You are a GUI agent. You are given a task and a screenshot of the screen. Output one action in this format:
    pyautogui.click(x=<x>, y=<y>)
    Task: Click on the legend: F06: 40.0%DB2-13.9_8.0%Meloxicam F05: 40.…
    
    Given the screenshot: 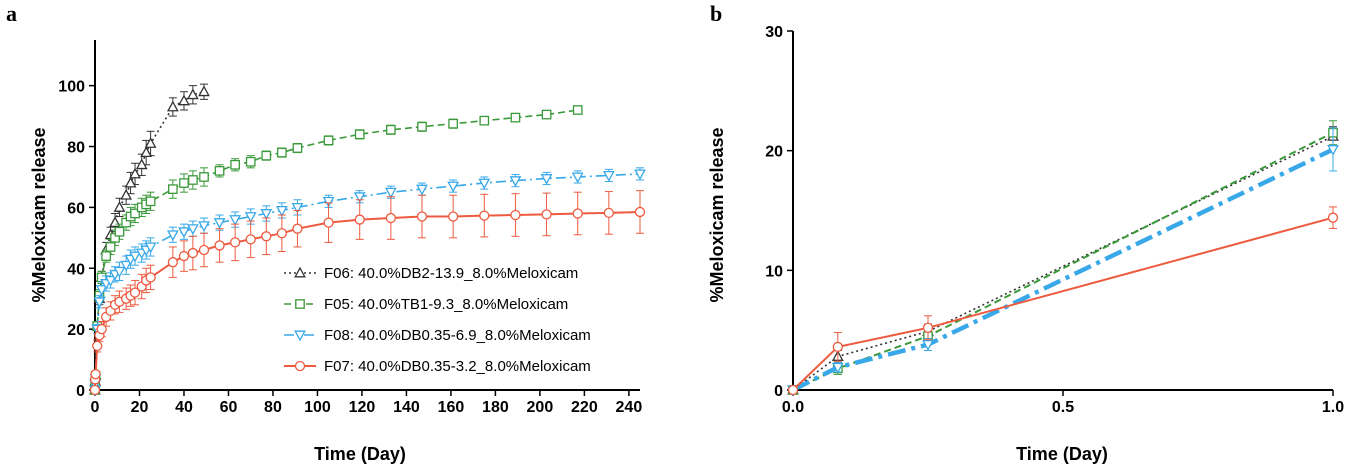 What is the action you would take?
    pyautogui.click(x=437, y=320)
    